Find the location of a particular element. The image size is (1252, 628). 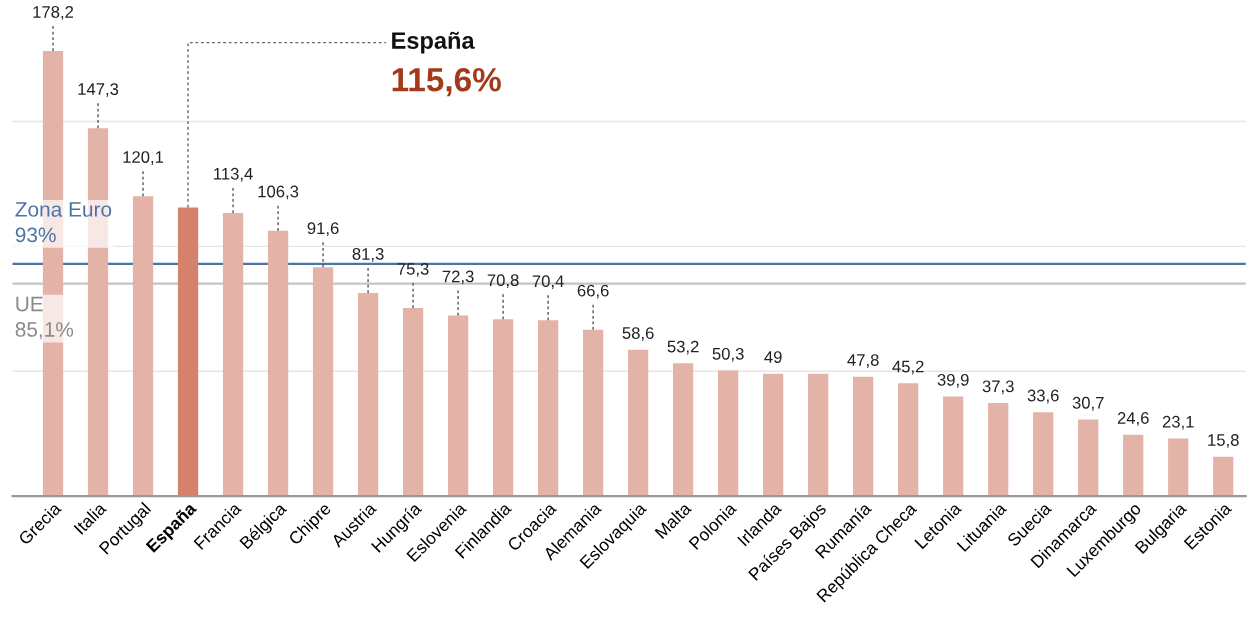

data-label: 178,2 is located at coordinates (53, 13).